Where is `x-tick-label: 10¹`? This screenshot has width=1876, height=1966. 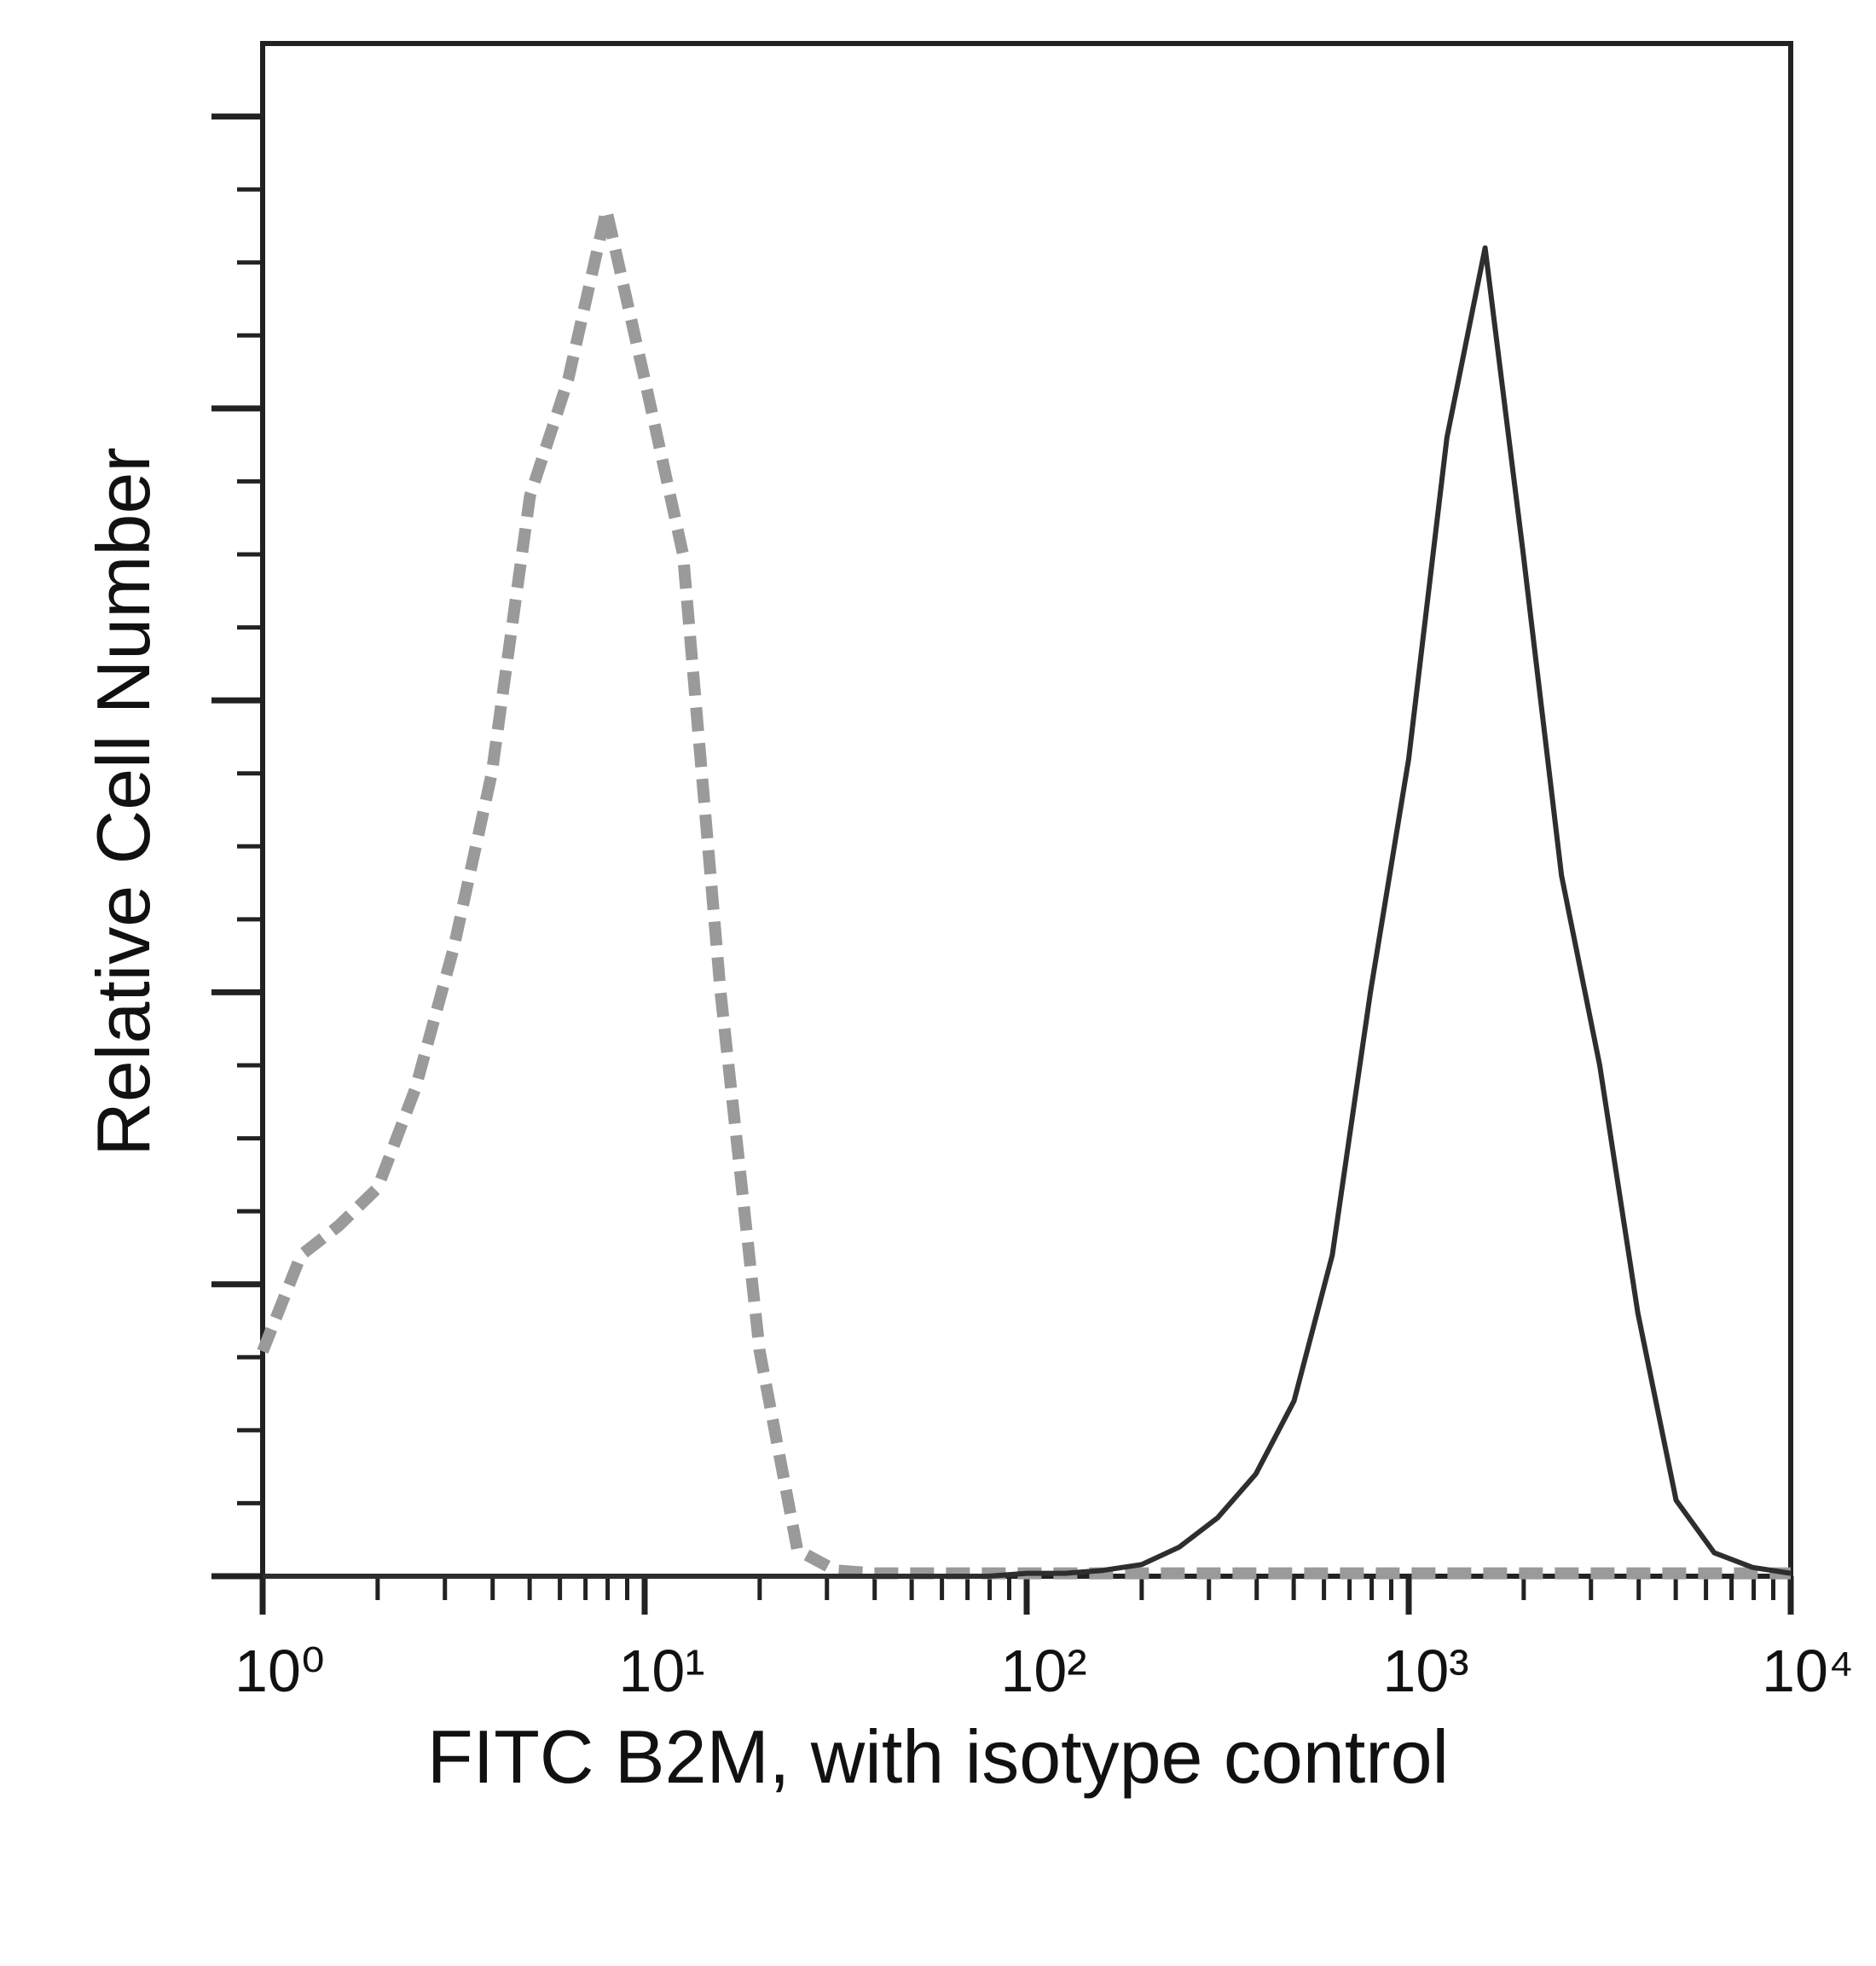
x-tick-label: 10¹ is located at coordinates (661, 1671).